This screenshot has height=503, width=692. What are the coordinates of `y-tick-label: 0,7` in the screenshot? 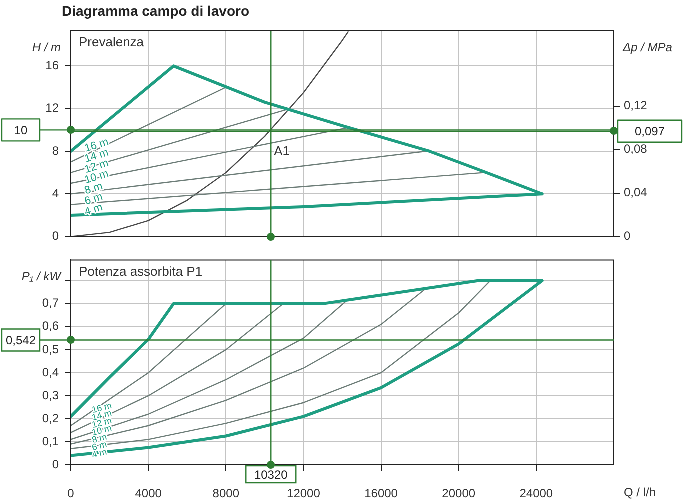 It's located at (51, 303).